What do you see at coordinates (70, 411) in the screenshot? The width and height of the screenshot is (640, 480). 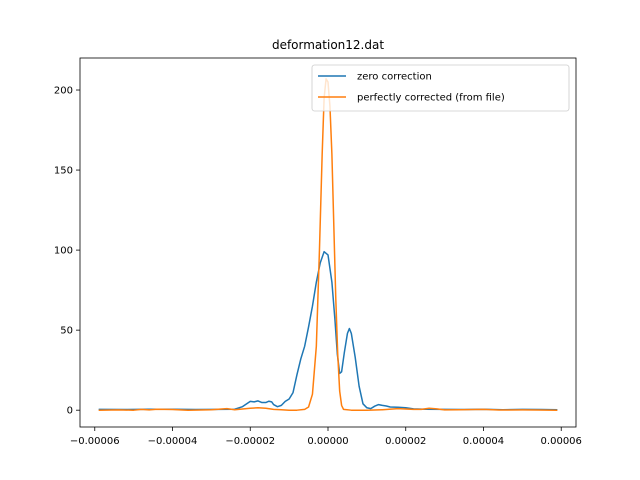 I see `y-tick-label: 0` at bounding box center [70, 411].